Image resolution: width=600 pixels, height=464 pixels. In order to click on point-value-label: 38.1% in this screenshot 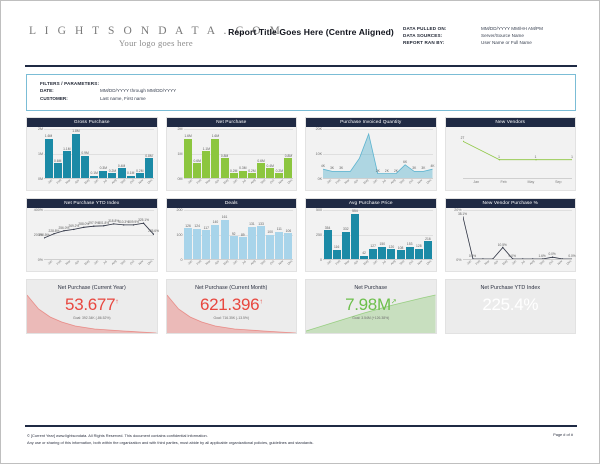, I will do `click(462, 214)`.